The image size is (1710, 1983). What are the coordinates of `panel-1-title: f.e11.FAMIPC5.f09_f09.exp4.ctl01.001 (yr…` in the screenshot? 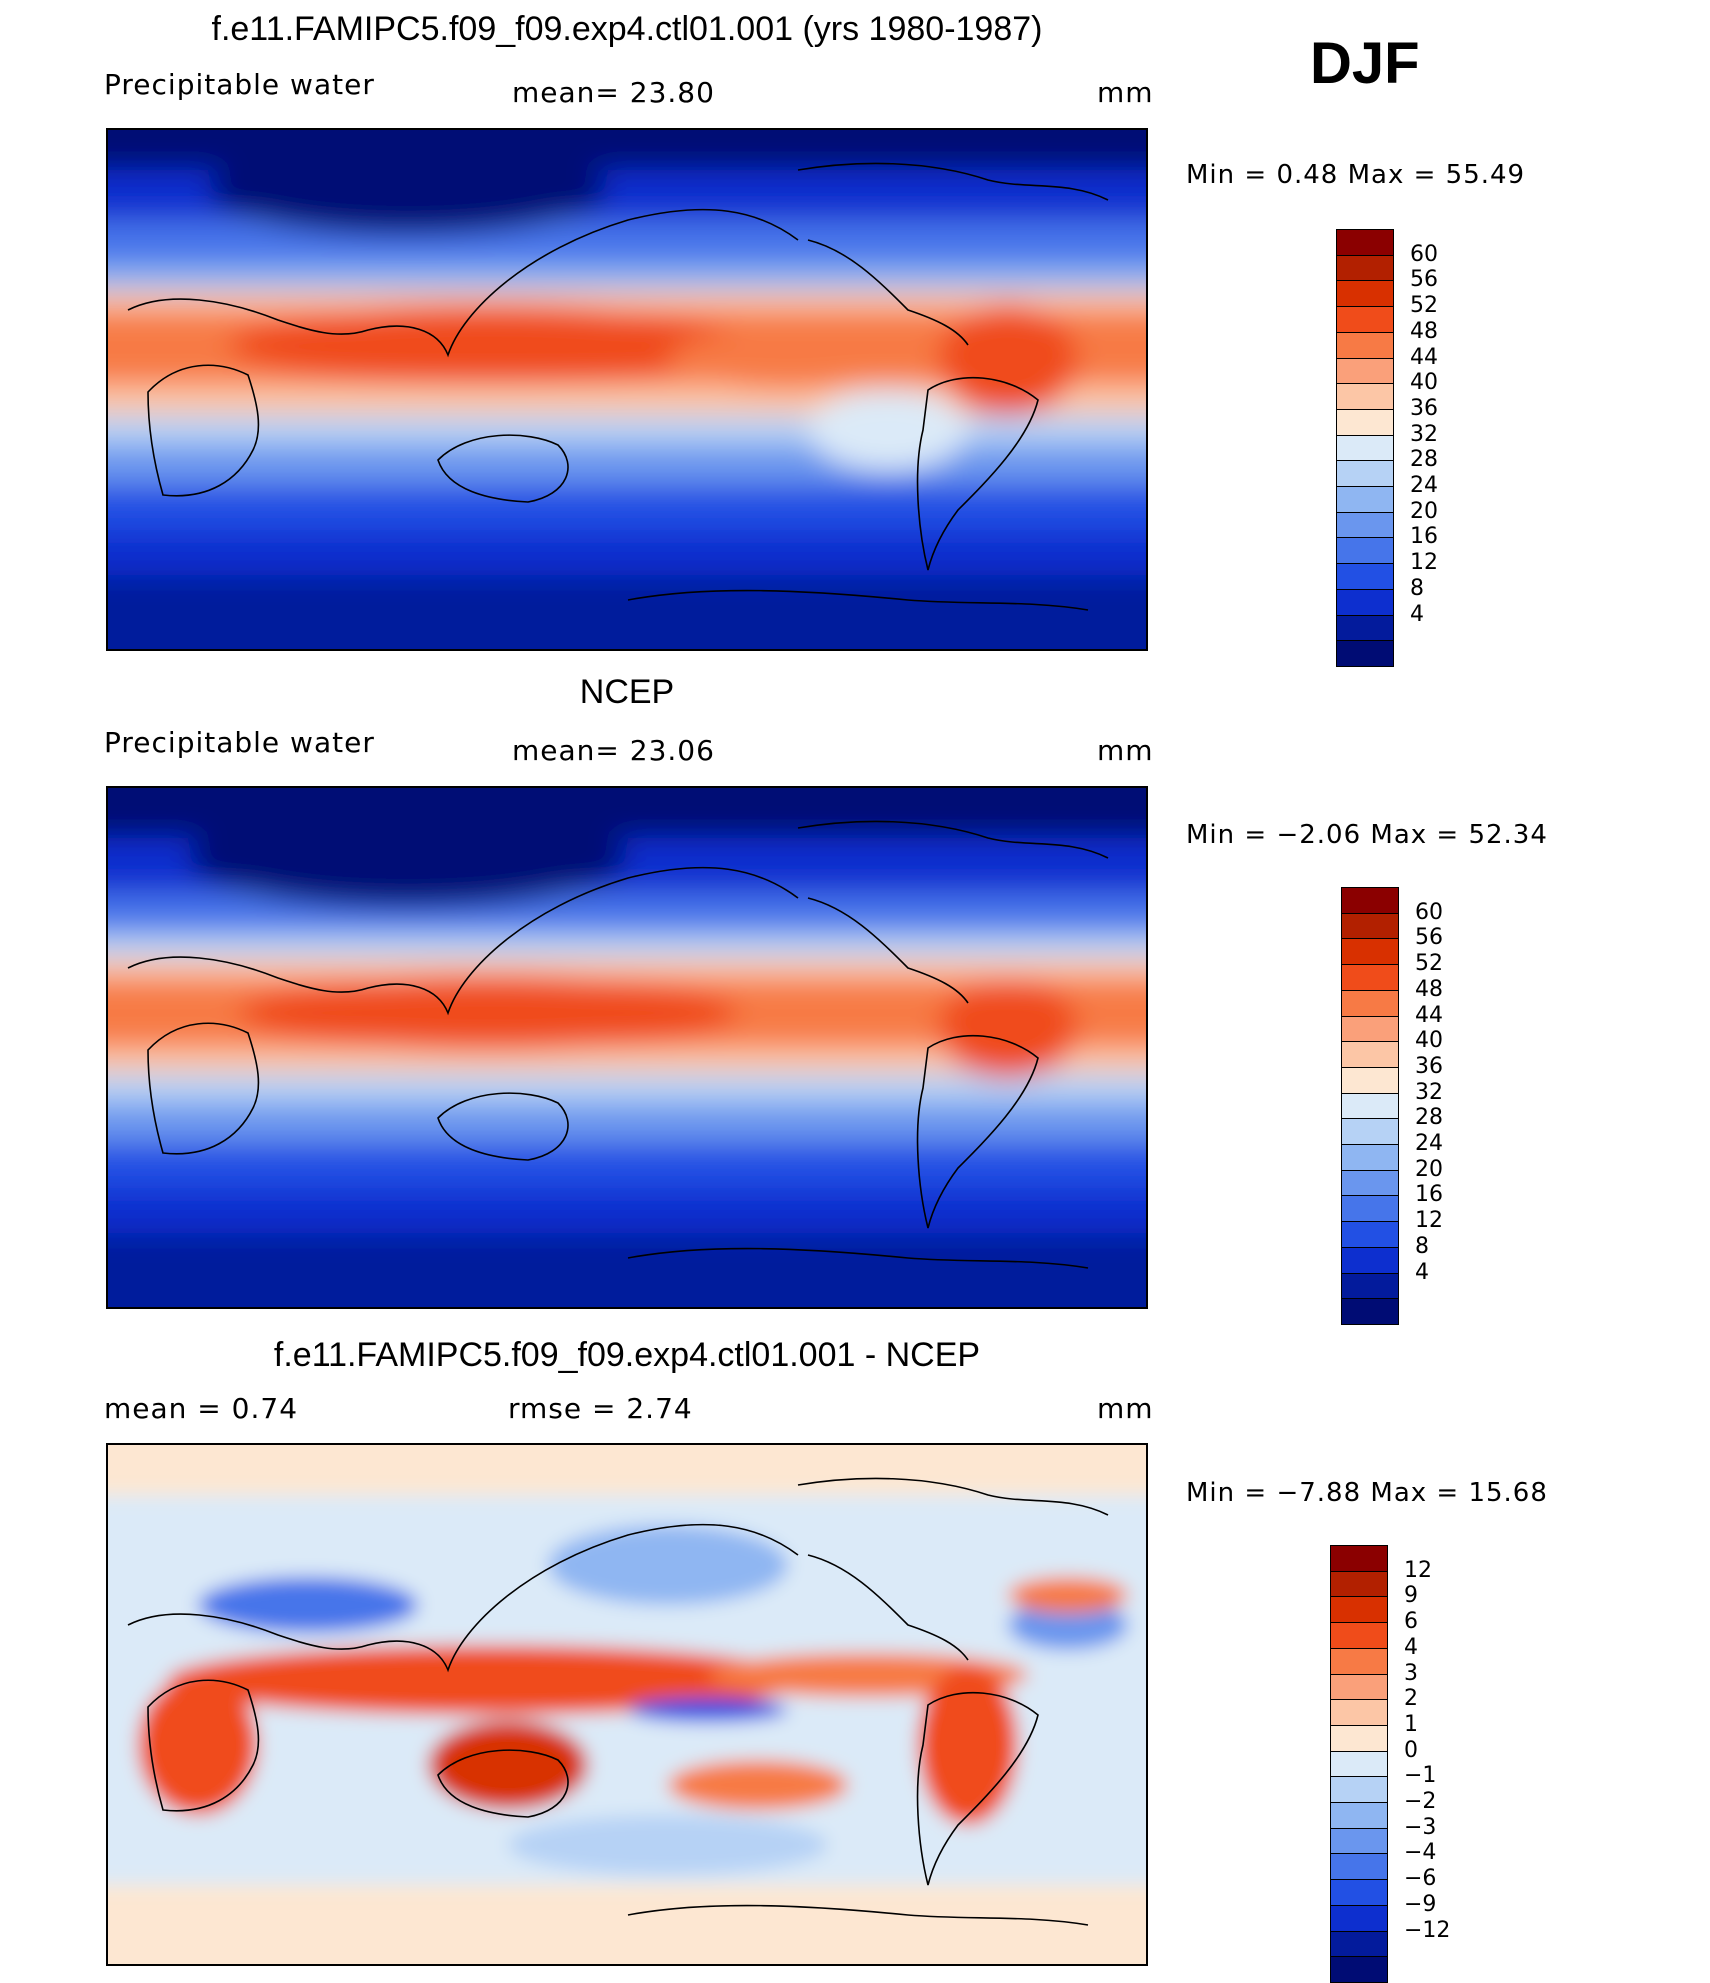 It's located at (627, 29).